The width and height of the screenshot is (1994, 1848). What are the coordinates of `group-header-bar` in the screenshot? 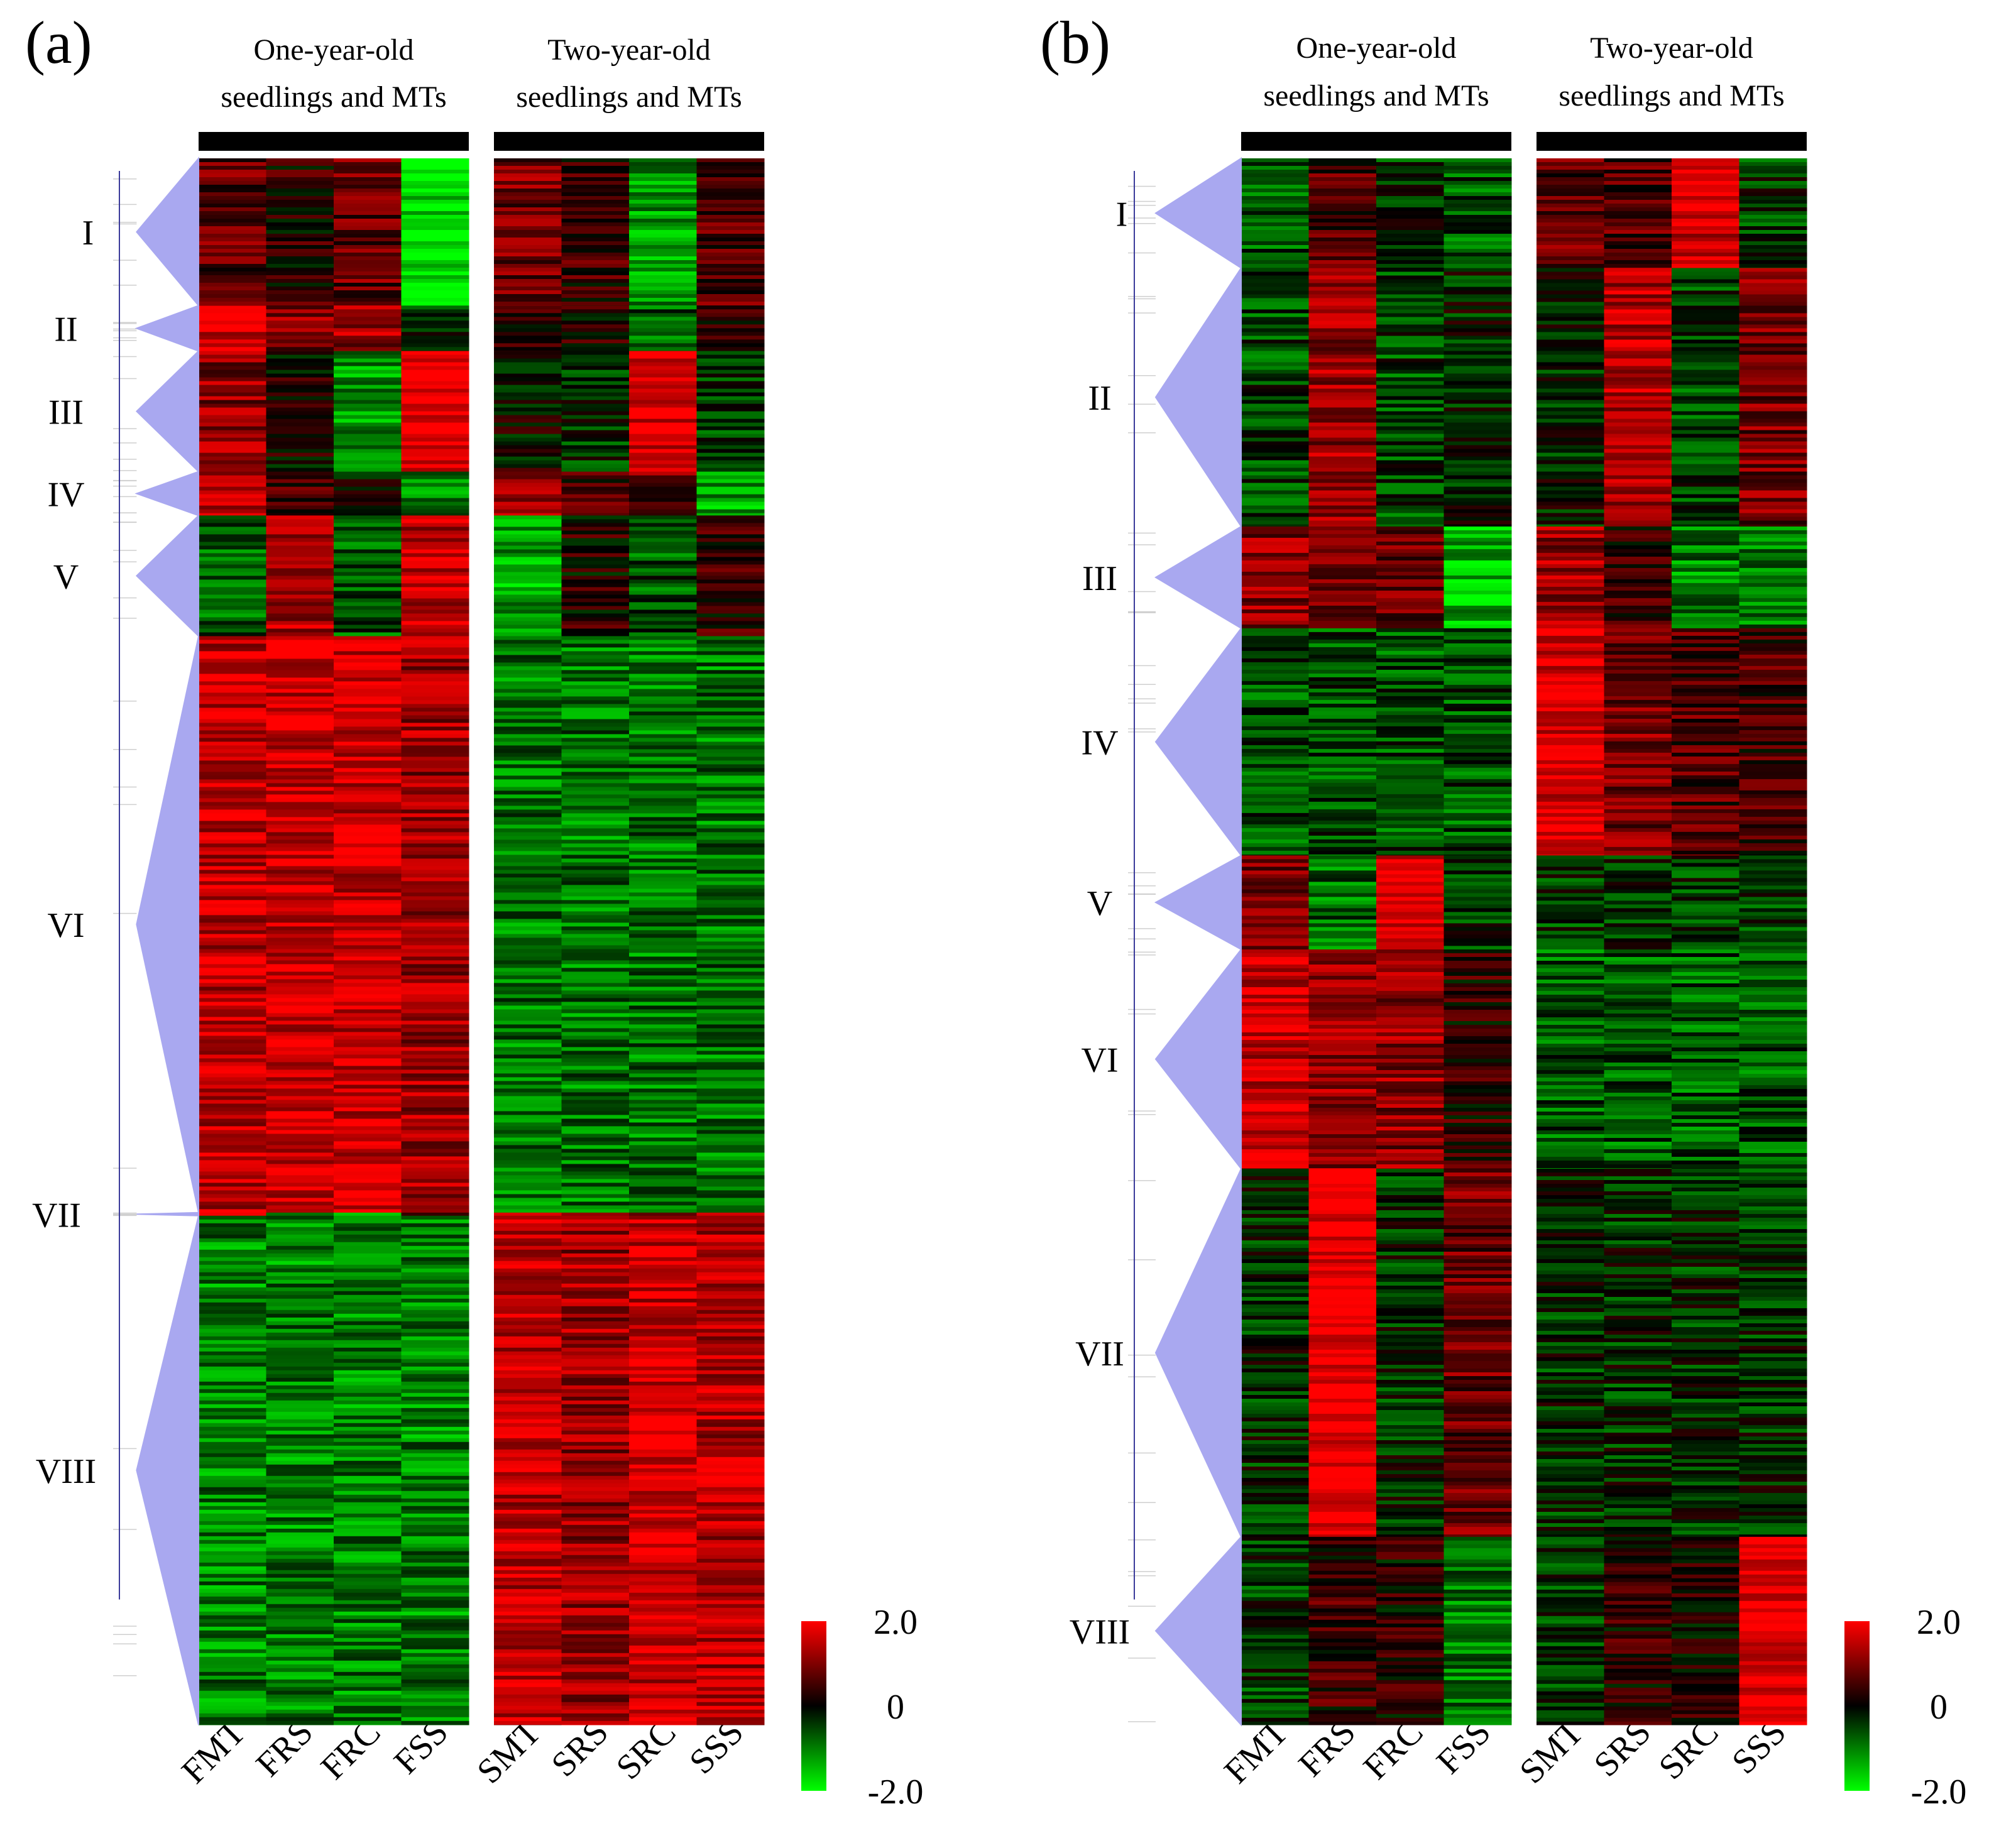 It's located at (1672, 141).